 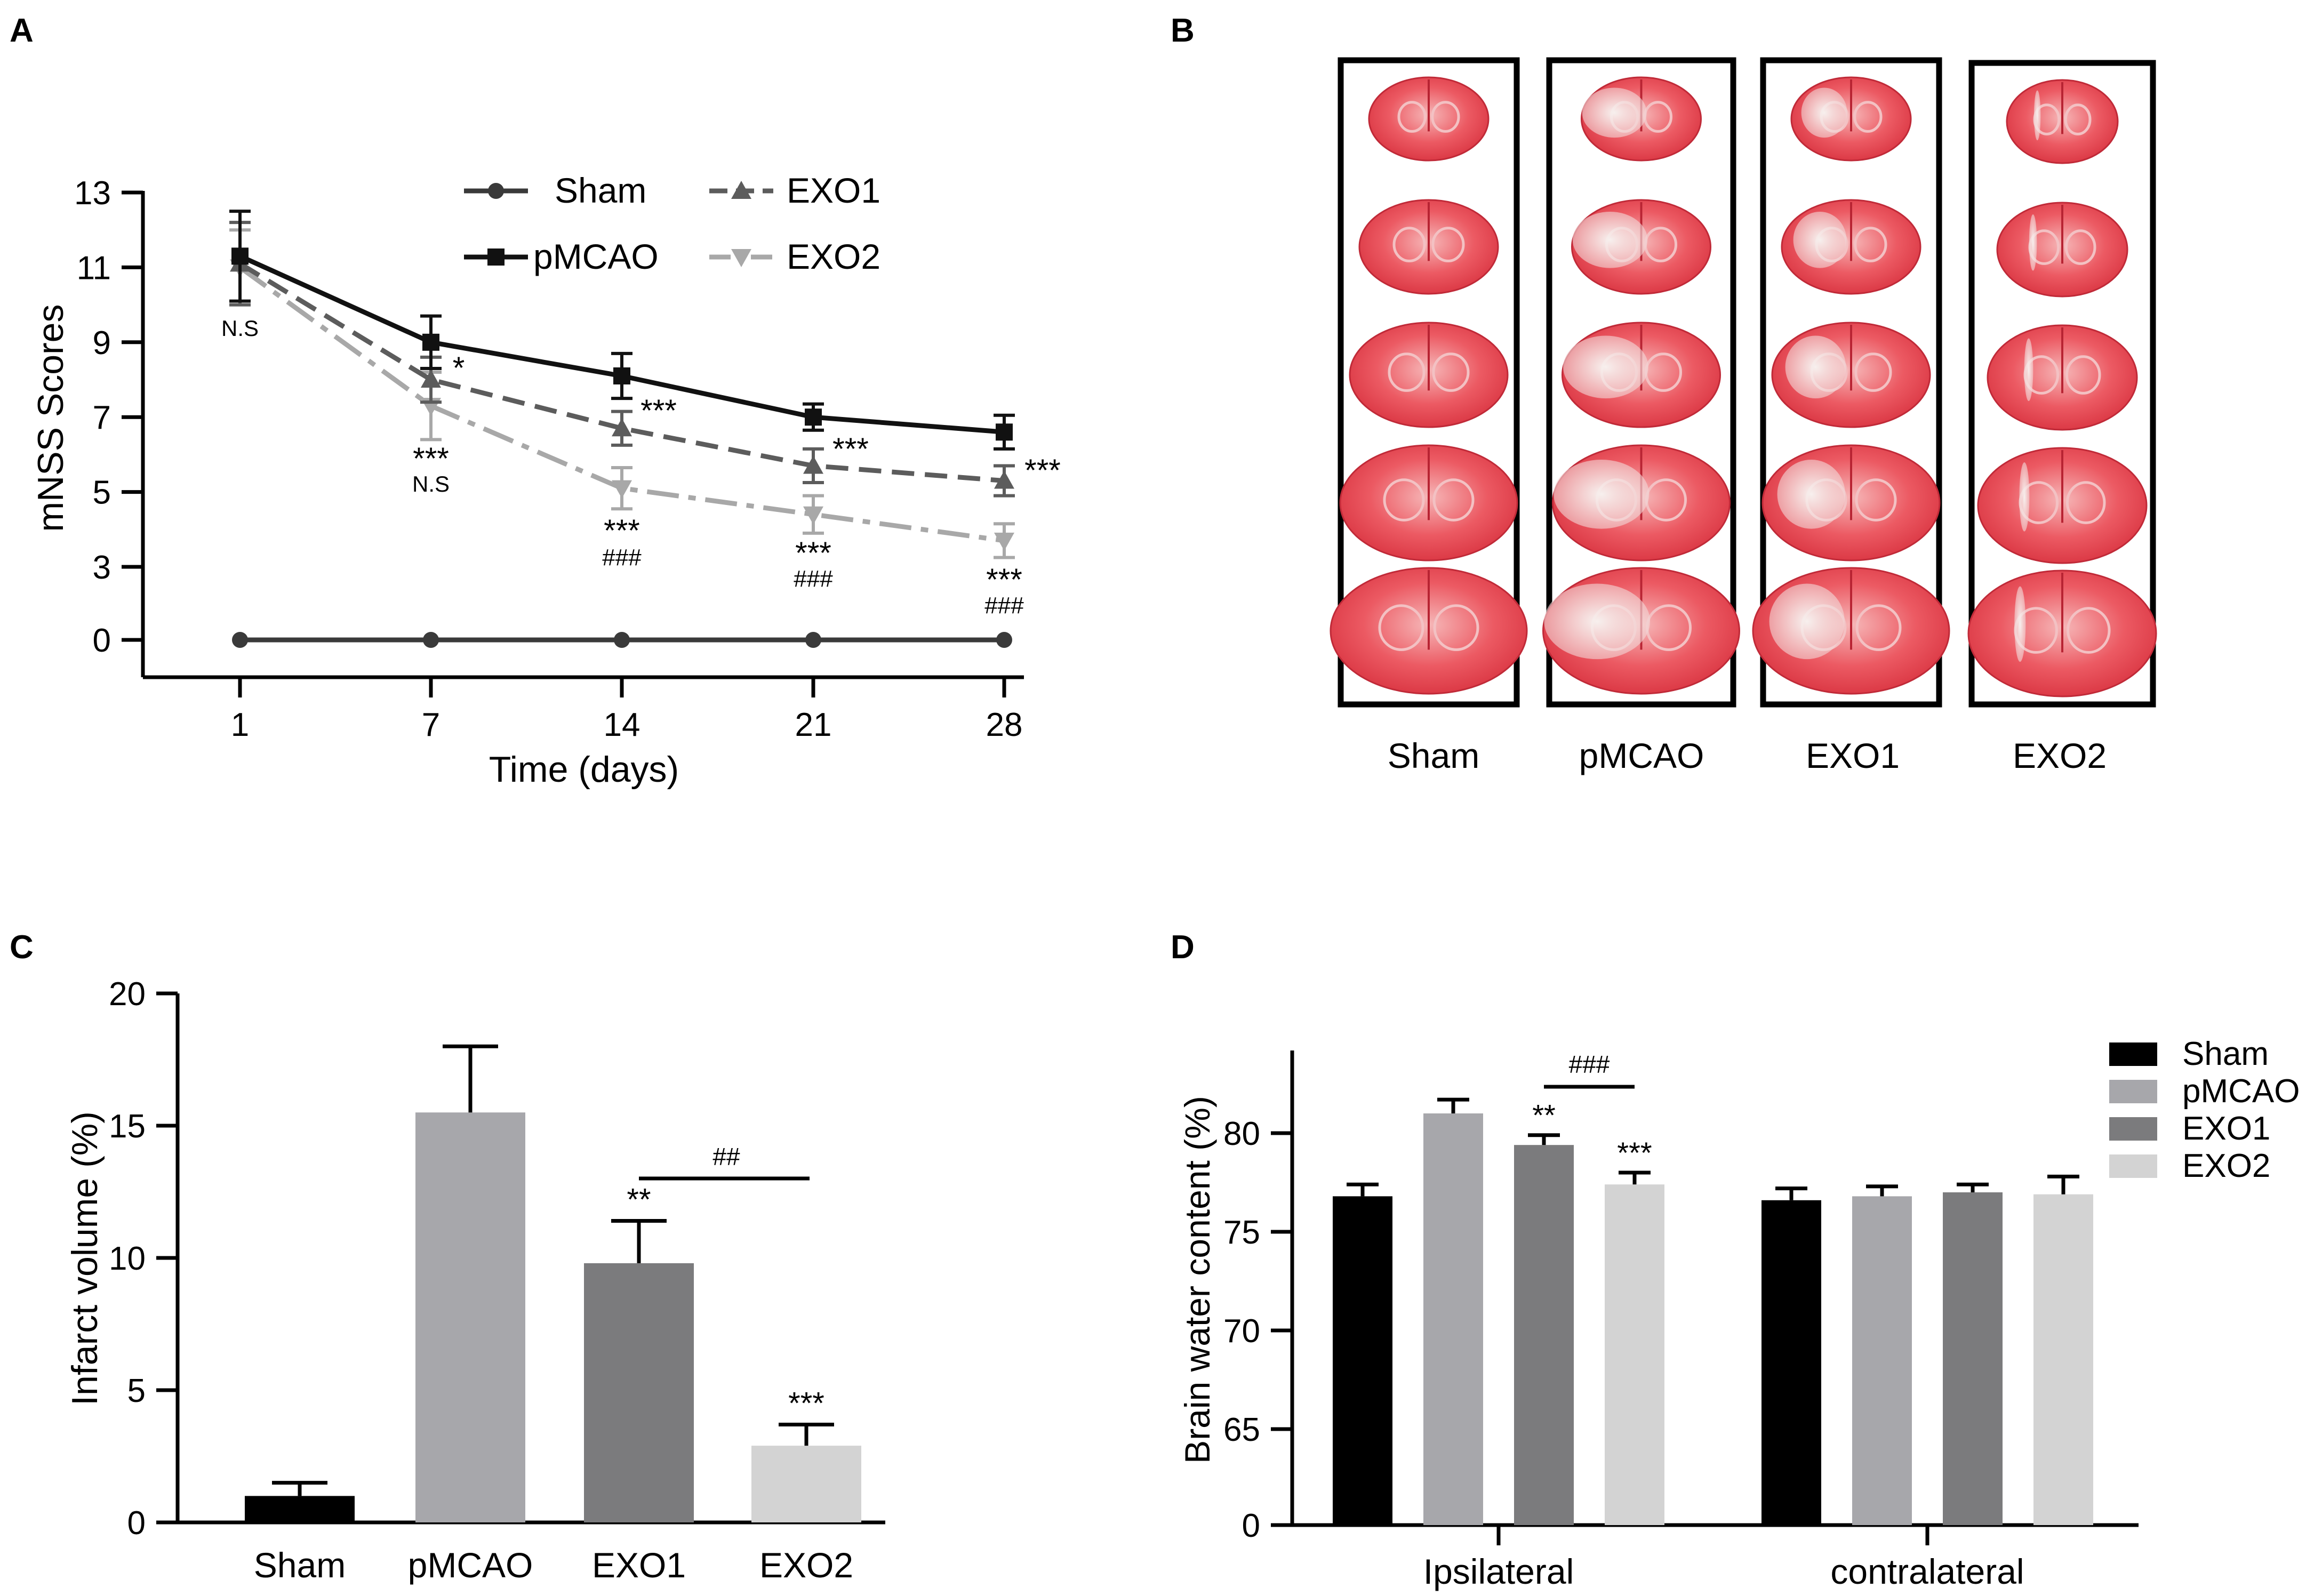 I want to click on panel-label-d: D, so click(x=1183, y=947).